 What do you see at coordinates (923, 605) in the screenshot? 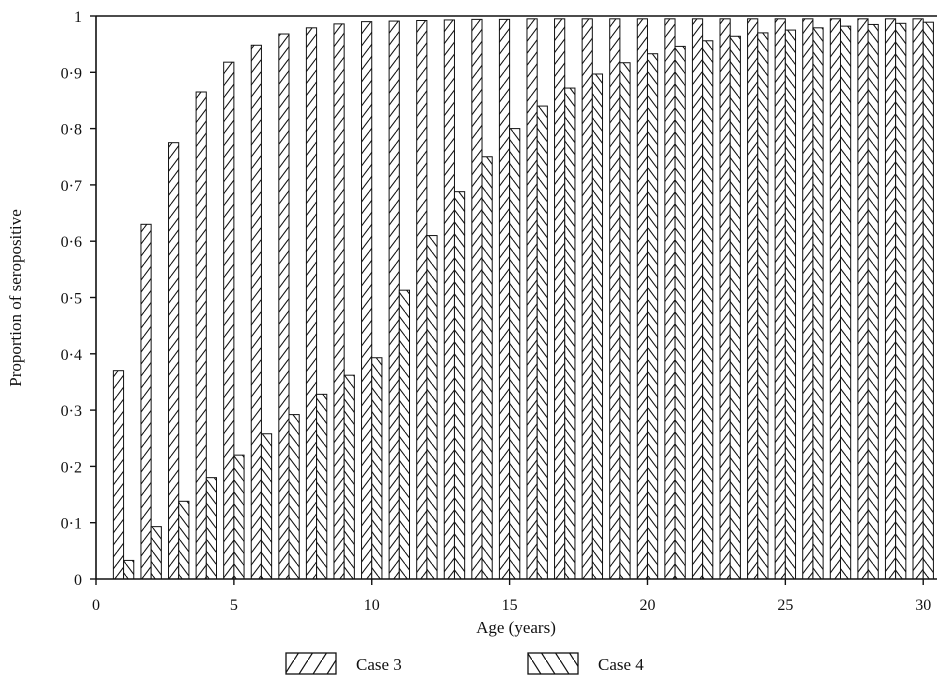
I see `x-tick-label: 30` at bounding box center [923, 605].